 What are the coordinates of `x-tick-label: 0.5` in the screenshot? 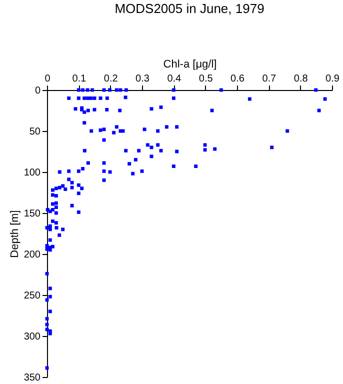 It's located at (206, 79).